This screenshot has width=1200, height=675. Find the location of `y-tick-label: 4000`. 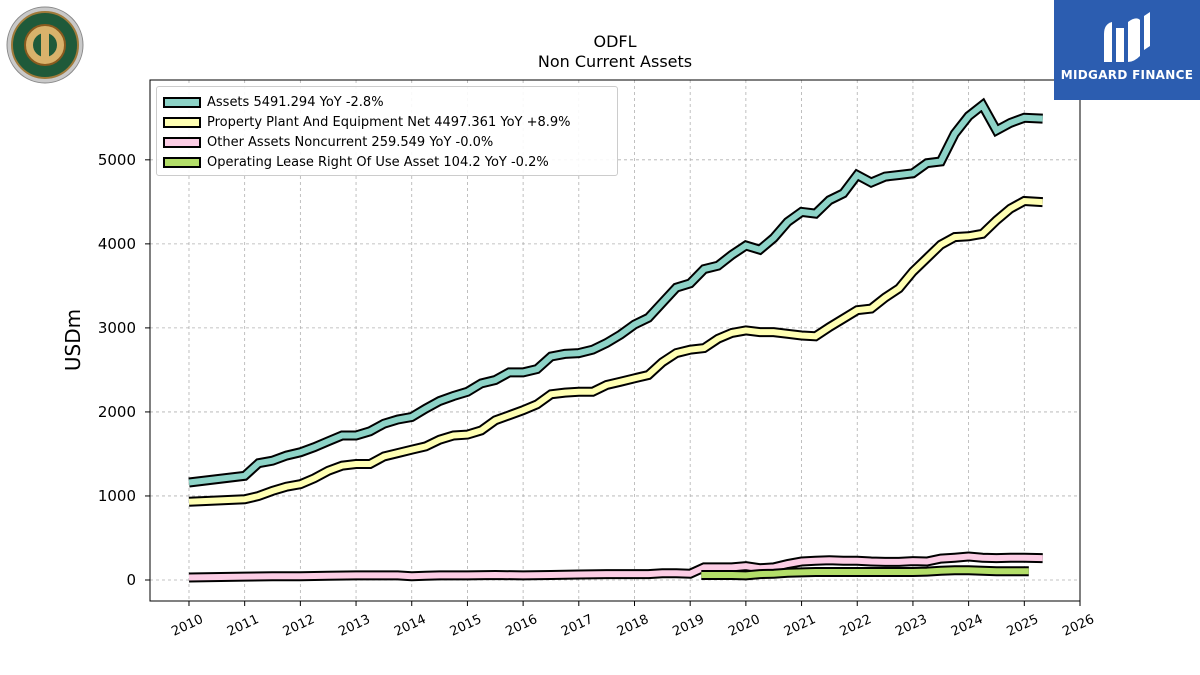

y-tick-label: 4000 is located at coordinates (117, 244).